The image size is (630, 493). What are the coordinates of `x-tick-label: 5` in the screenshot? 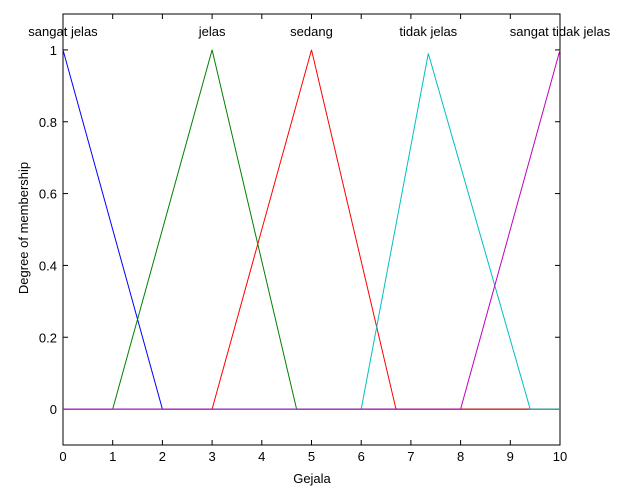 It's located at (311, 456).